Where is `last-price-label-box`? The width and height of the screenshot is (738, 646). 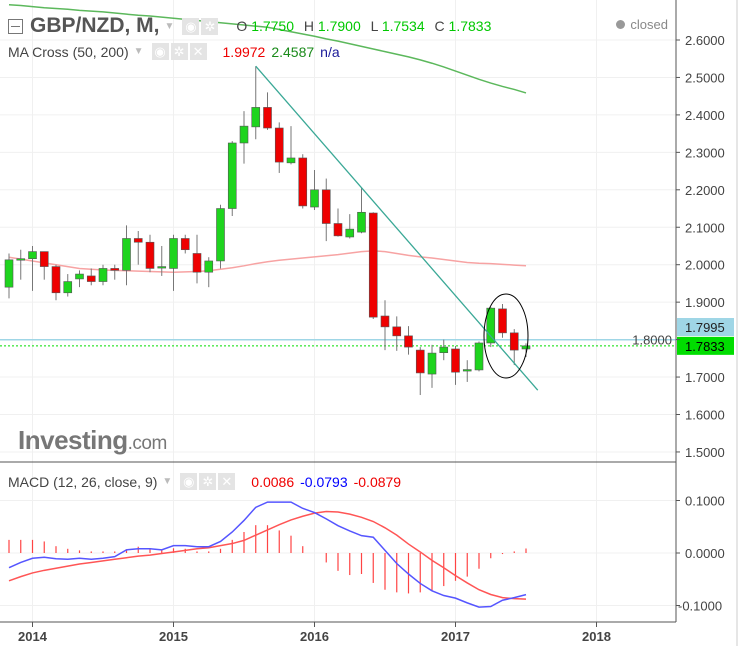 last-price-label-box is located at coordinates (705, 345).